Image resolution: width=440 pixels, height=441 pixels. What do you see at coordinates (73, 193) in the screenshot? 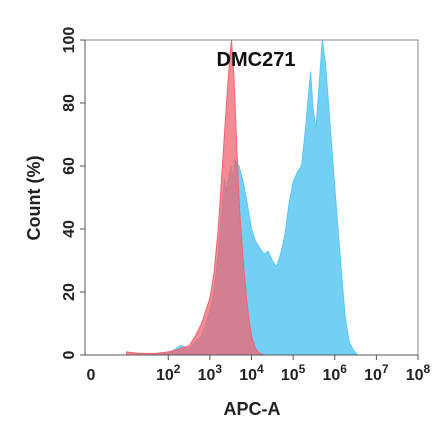
I see `y-tick-group: 0 20 40 60 80 100` at bounding box center [73, 193].